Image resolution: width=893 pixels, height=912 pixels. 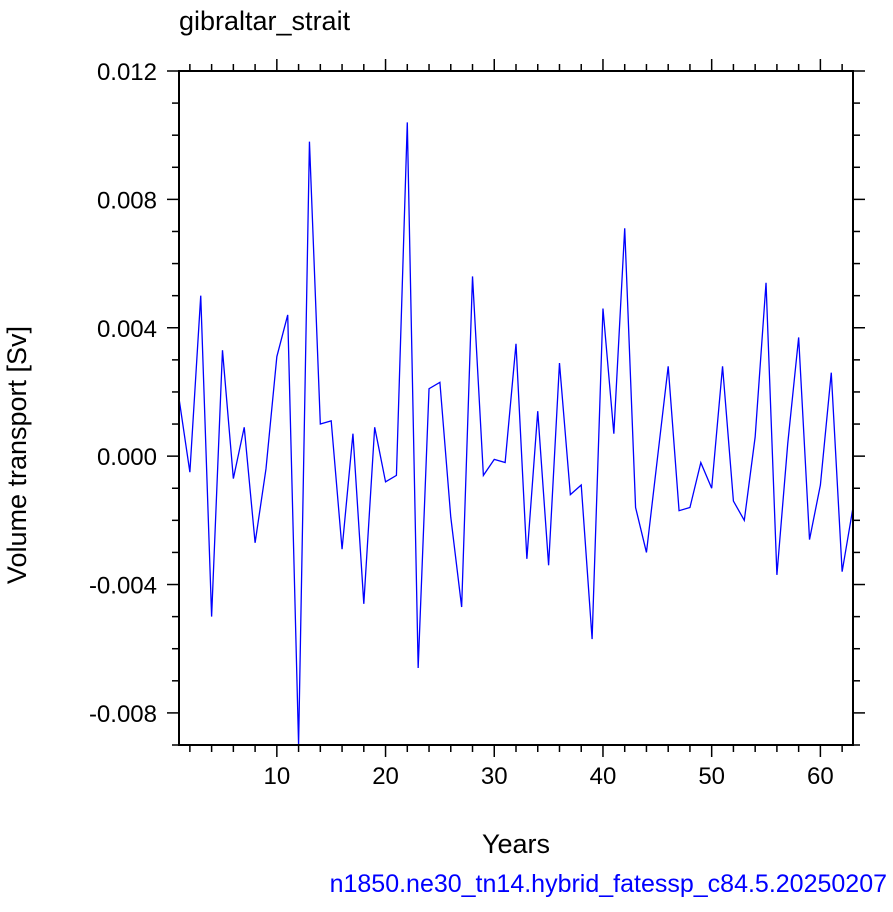 What do you see at coordinates (603, 776) in the screenshot?
I see `x-tick-label: 40` at bounding box center [603, 776].